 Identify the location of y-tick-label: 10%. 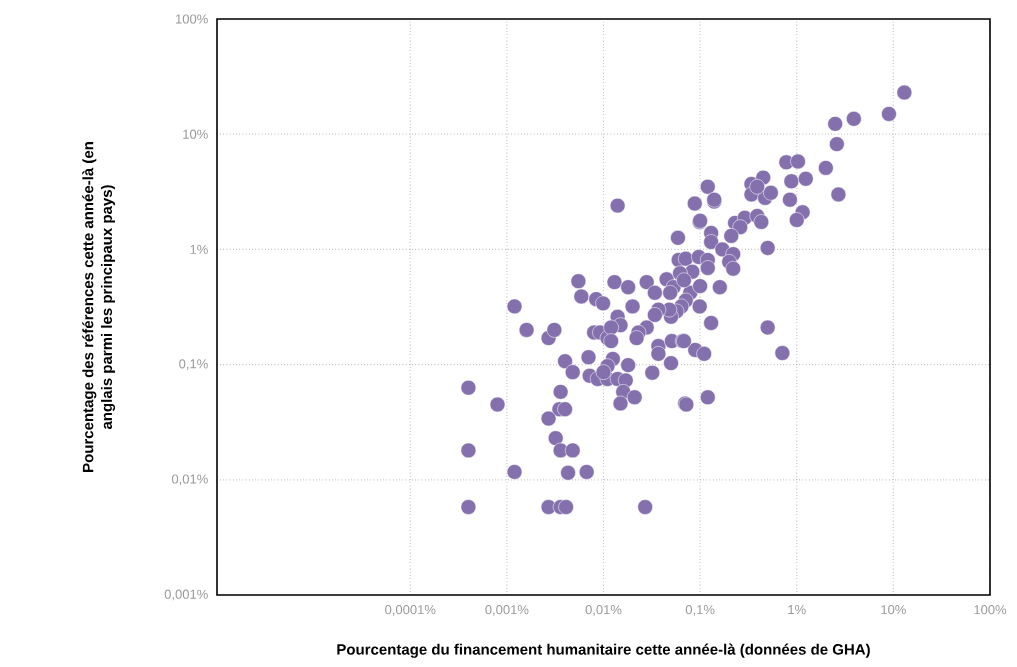
(195, 134).